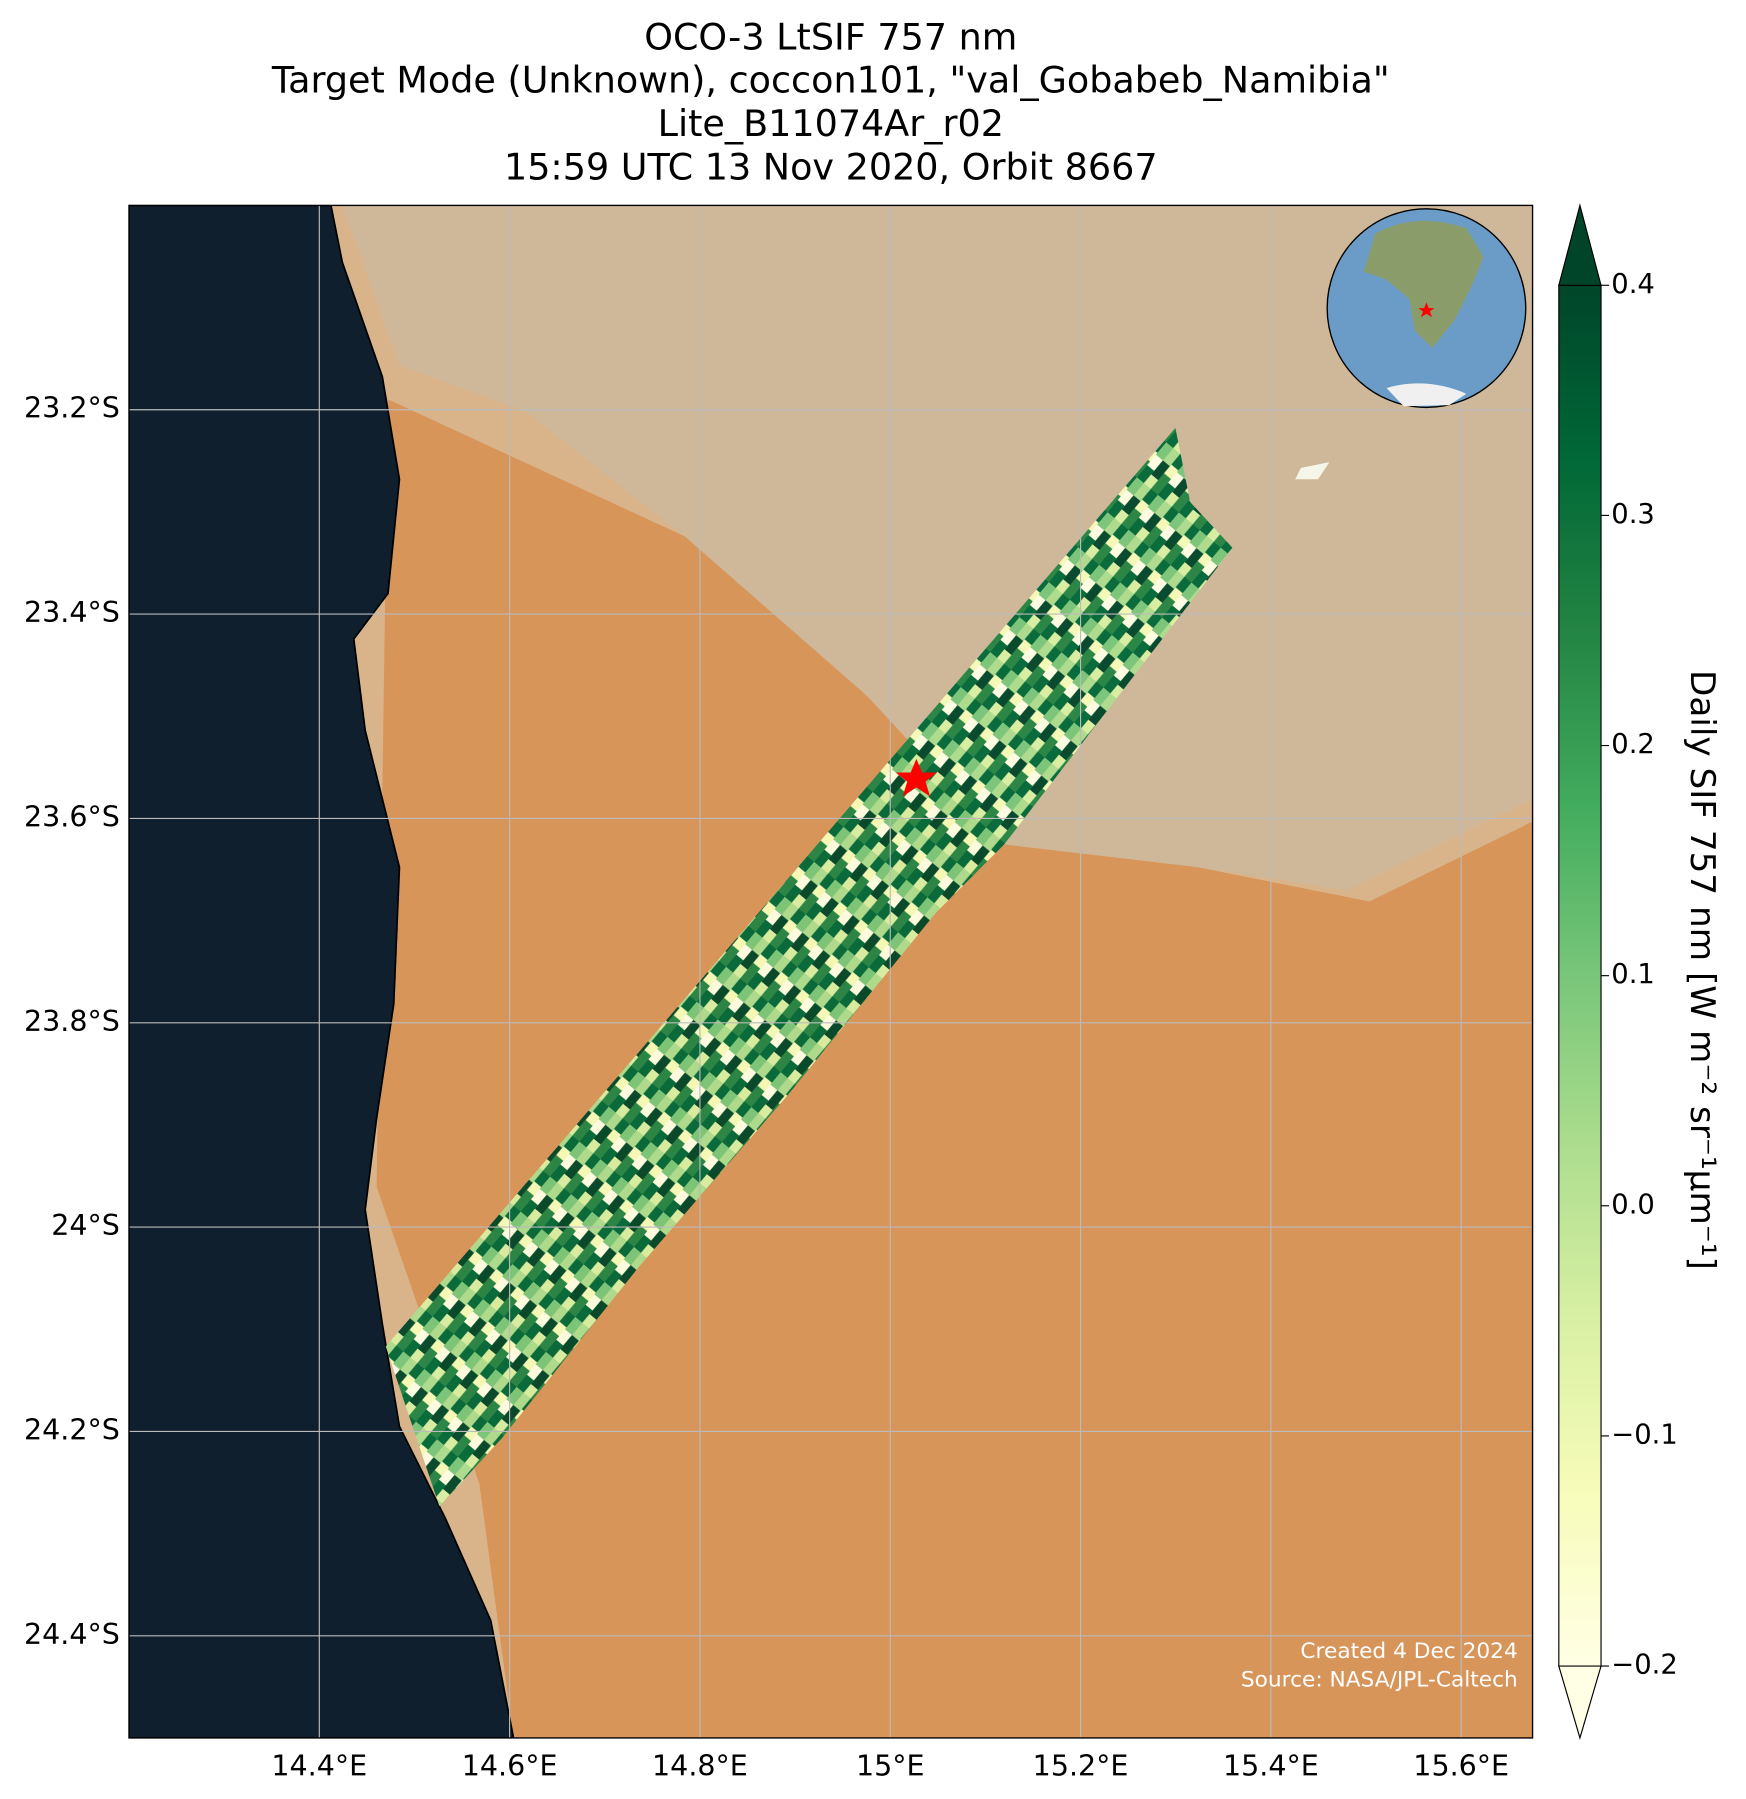  What do you see at coordinates (1461, 1766) in the screenshot?
I see `x-tick-label: 15.6°E` at bounding box center [1461, 1766].